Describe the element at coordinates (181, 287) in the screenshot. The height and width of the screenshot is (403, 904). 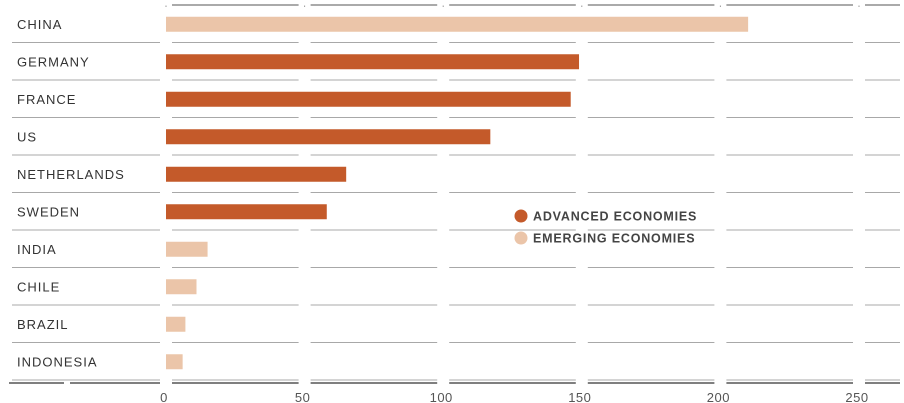
I see `bar-chile` at that location.